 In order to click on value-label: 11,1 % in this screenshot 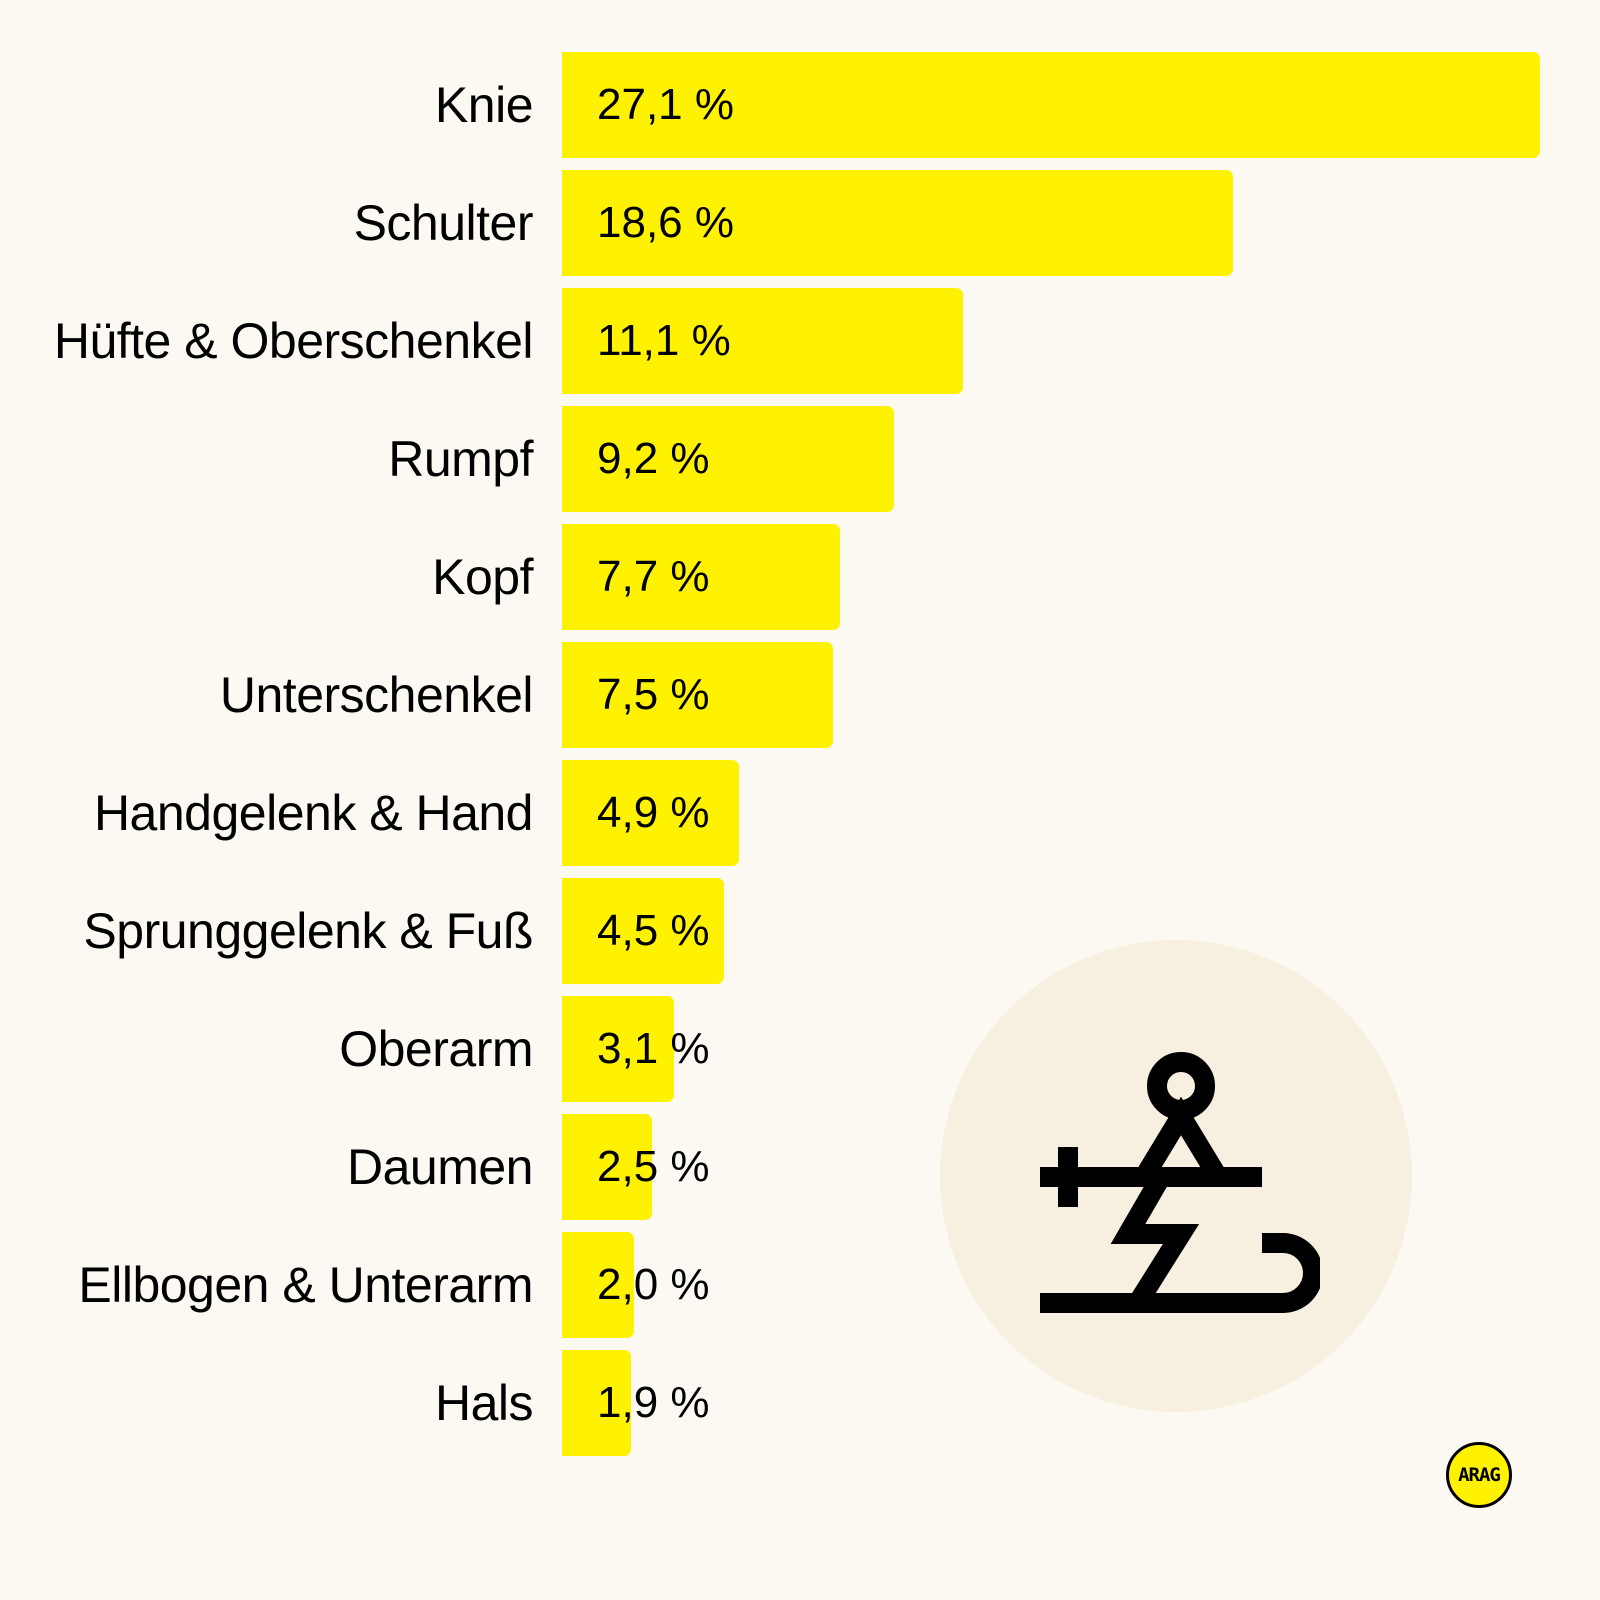, I will do `click(664, 340)`.